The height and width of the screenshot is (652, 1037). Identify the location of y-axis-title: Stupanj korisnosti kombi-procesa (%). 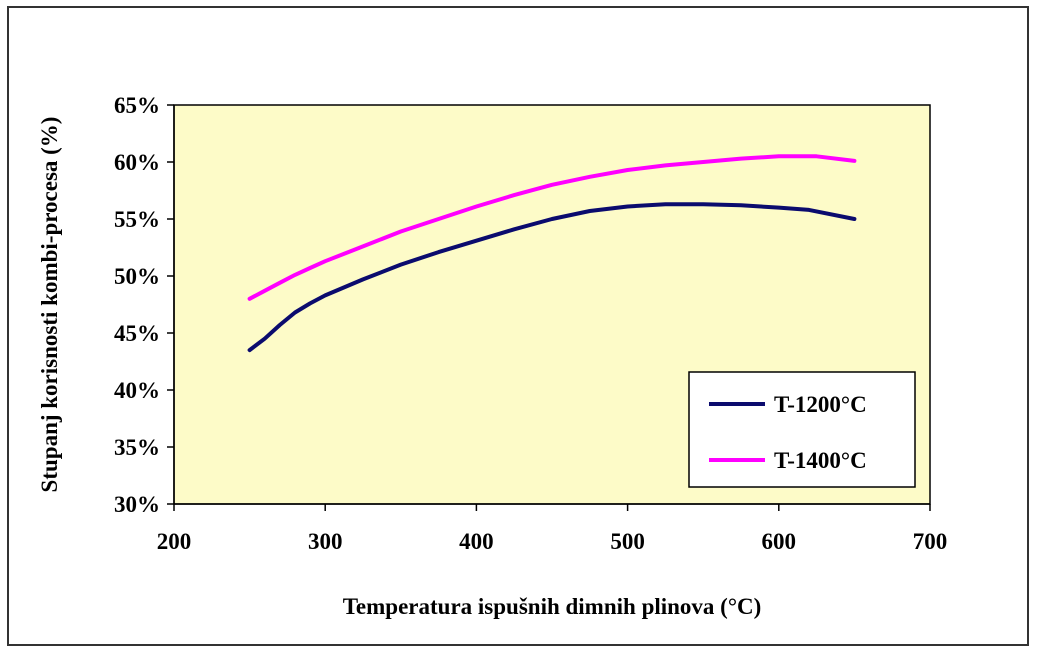
(49, 305).